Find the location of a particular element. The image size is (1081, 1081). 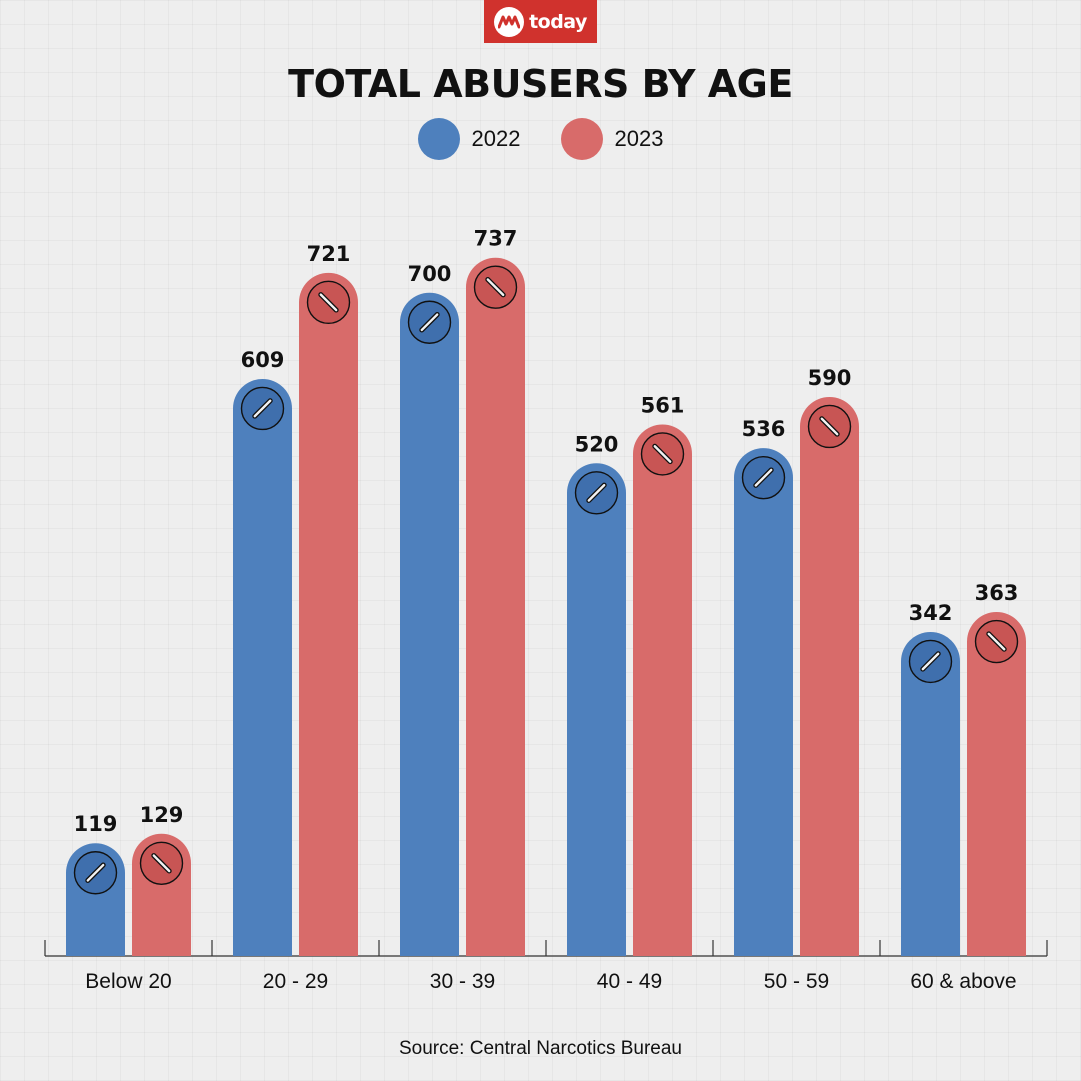

bar-2023-5: 363 is located at coordinates (996, 768).